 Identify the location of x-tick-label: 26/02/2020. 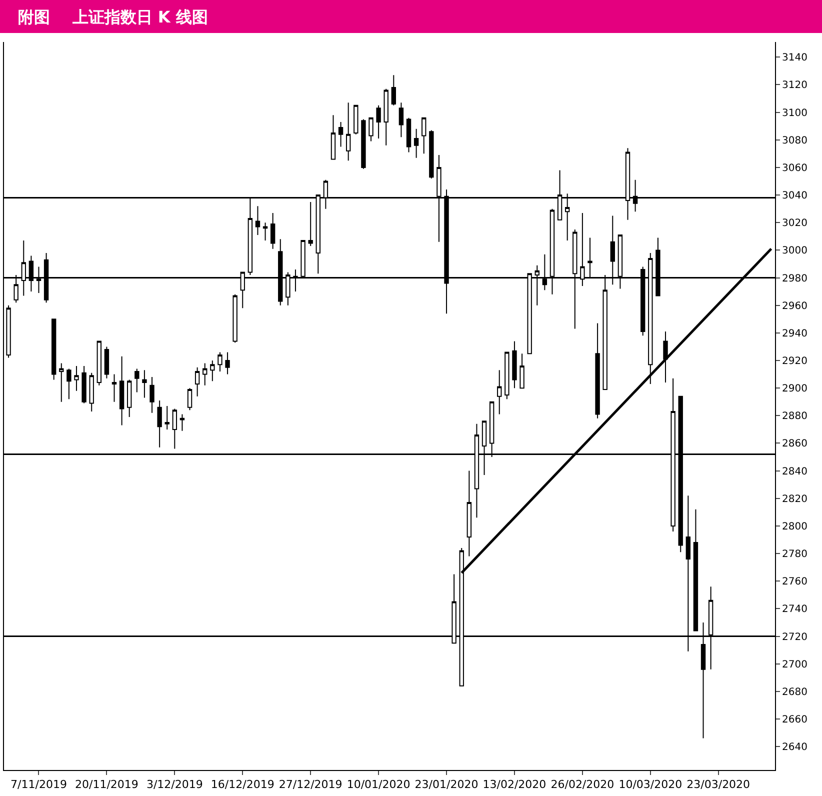
(582, 785).